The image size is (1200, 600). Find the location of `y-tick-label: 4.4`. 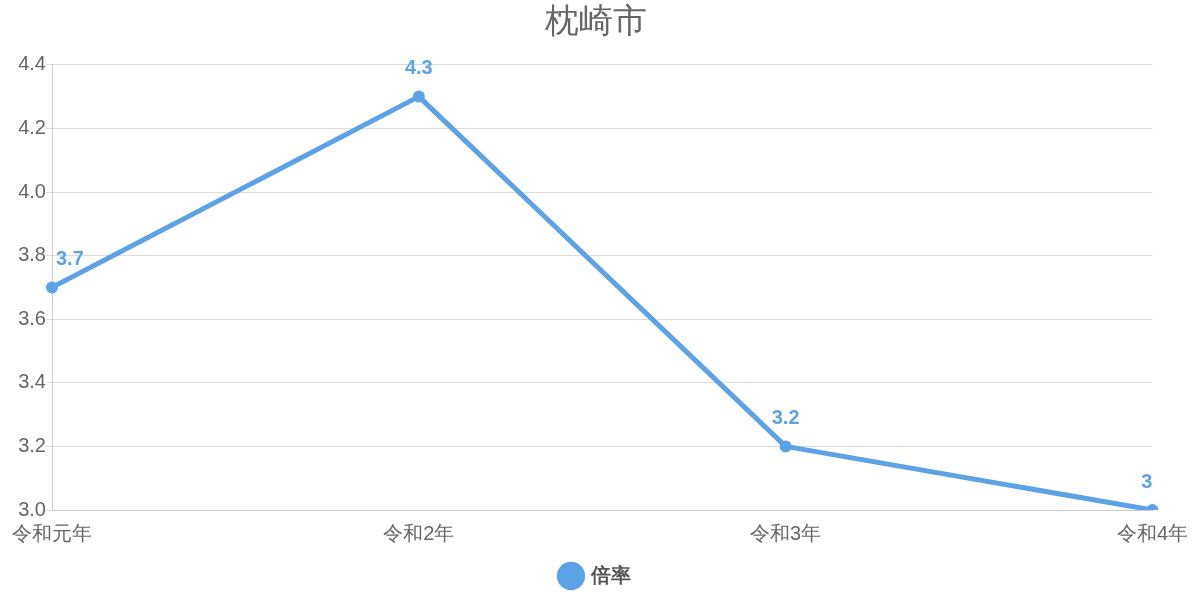

y-tick-label: 4.4 is located at coordinates (32, 63).